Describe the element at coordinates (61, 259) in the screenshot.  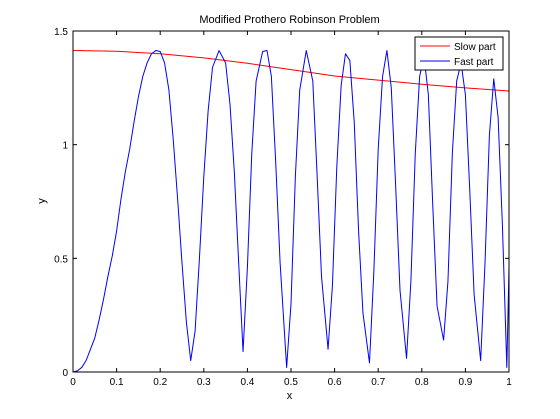
I see `y-tick-label: 0.5` at that location.